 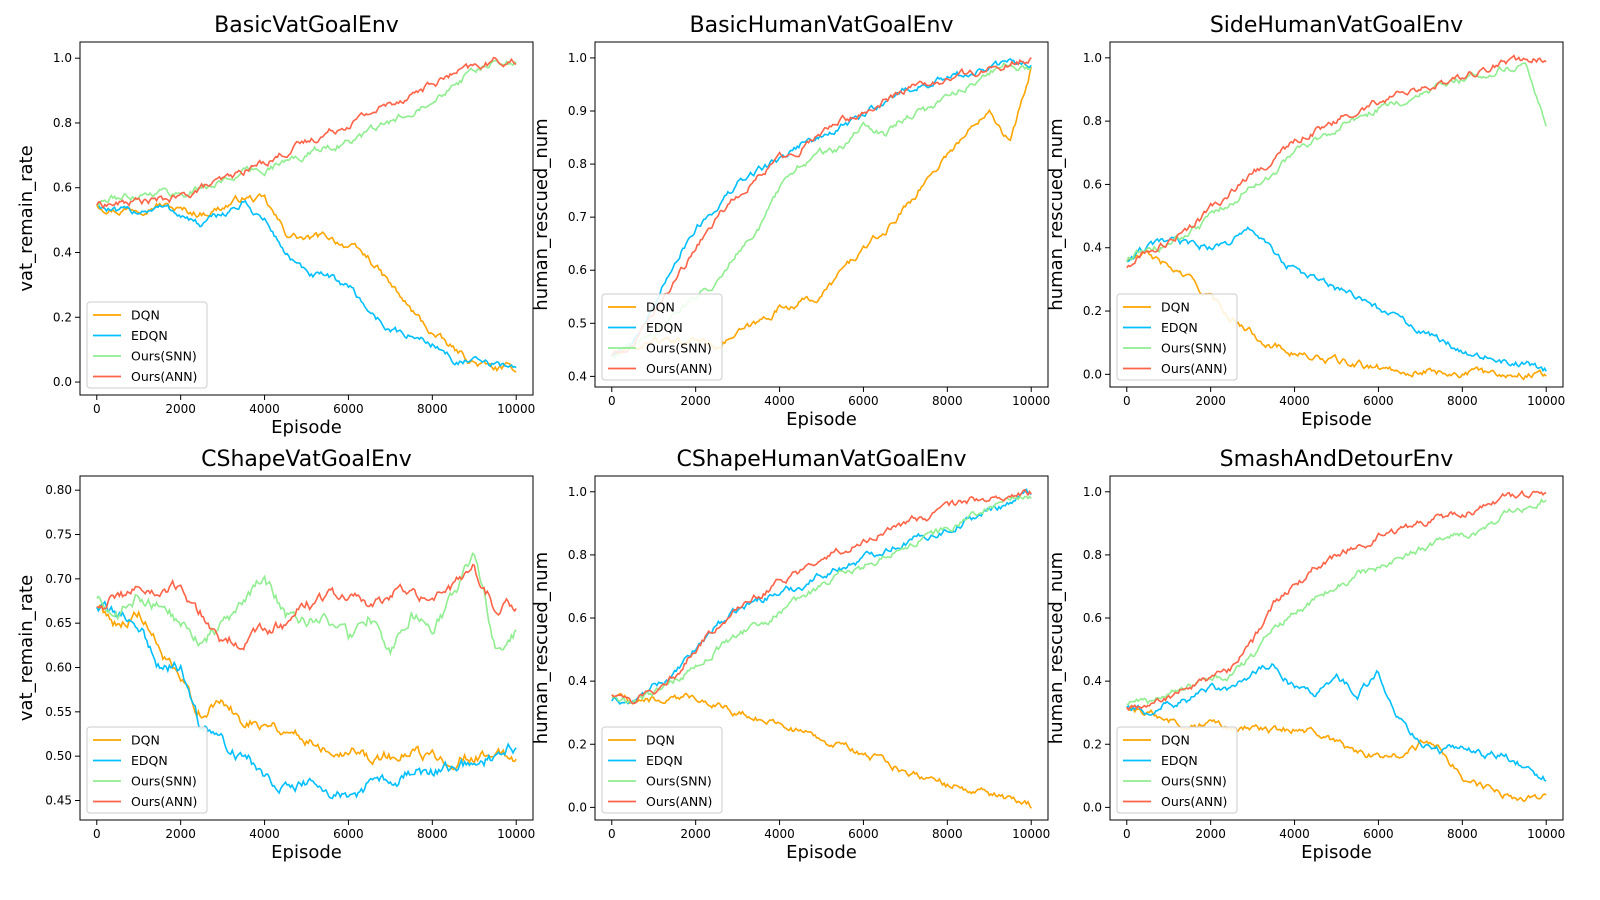 What do you see at coordinates (577, 111) in the screenshot?
I see `y-tick-label: 0.9` at bounding box center [577, 111].